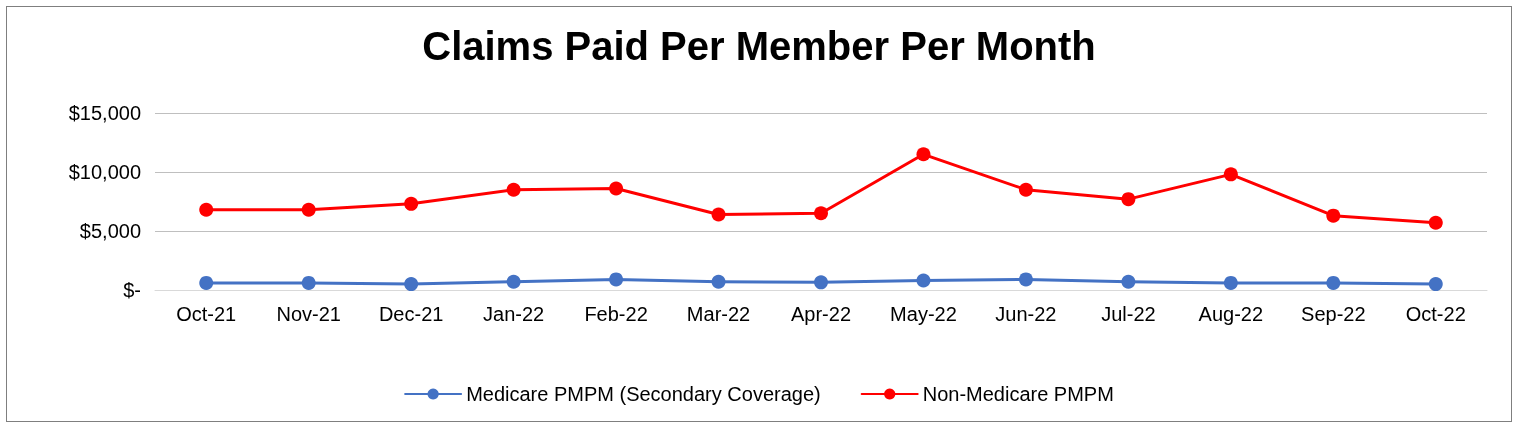  What do you see at coordinates (411, 314) in the screenshot?
I see `x-tick-label: Dec-21` at bounding box center [411, 314].